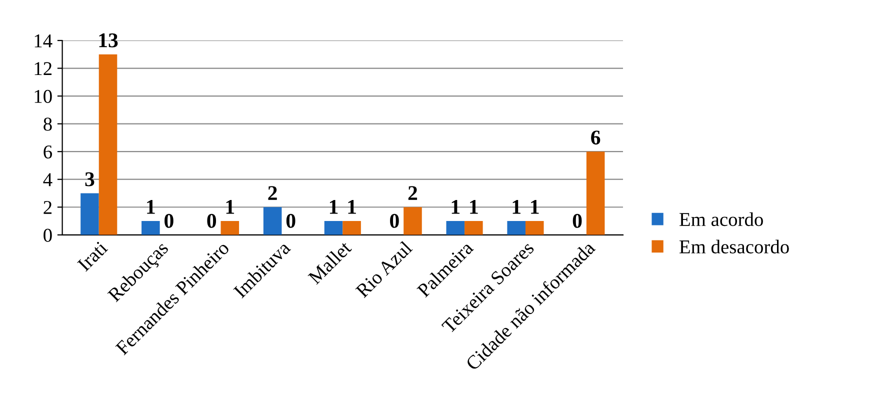 This screenshot has height=405, width=890. What do you see at coordinates (108, 40) in the screenshot?
I see `data-label: 13` at bounding box center [108, 40].